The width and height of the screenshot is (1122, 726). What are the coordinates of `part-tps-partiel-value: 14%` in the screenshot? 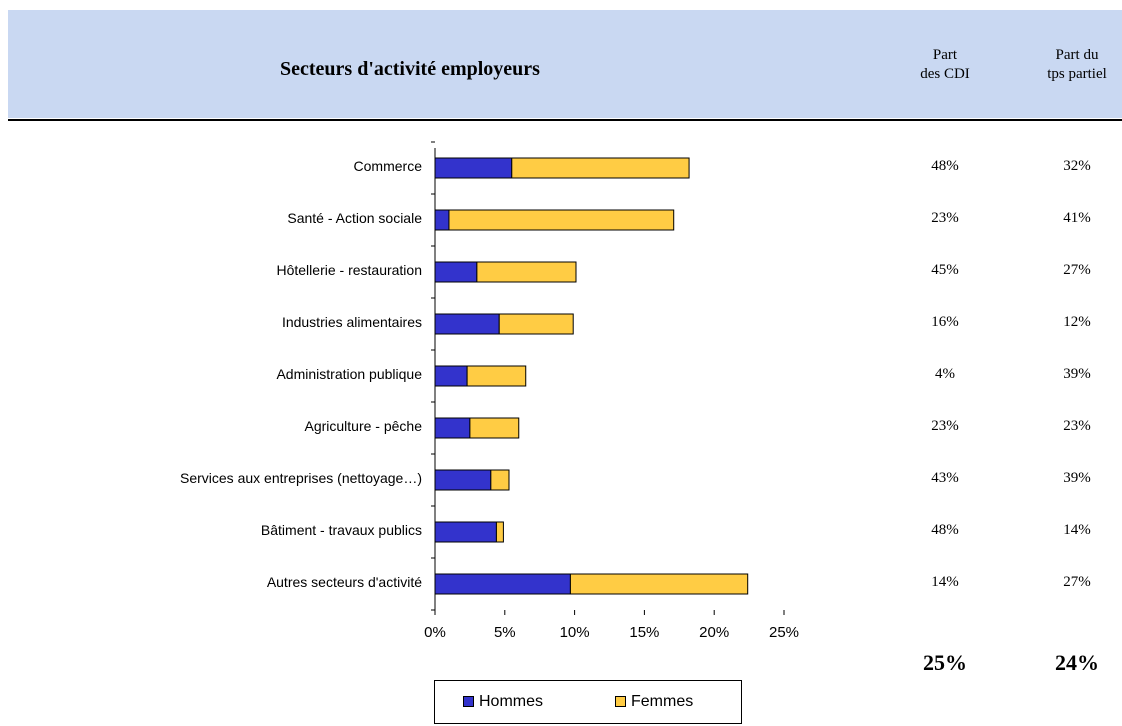 It's located at (1077, 530).